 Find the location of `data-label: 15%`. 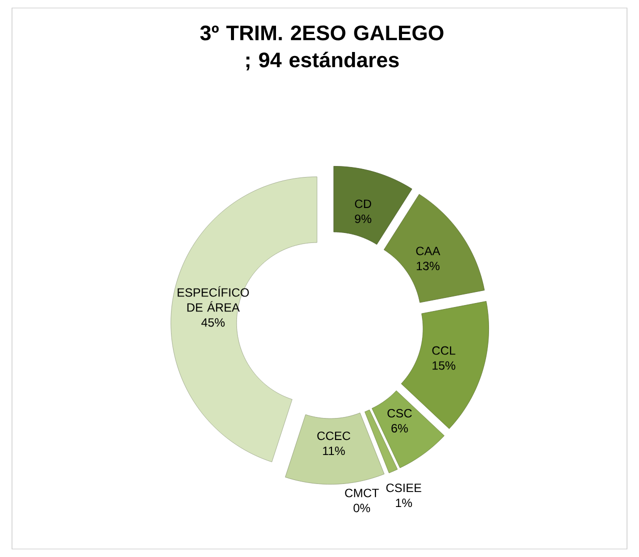

data-label: 15% is located at coordinates (444, 365).